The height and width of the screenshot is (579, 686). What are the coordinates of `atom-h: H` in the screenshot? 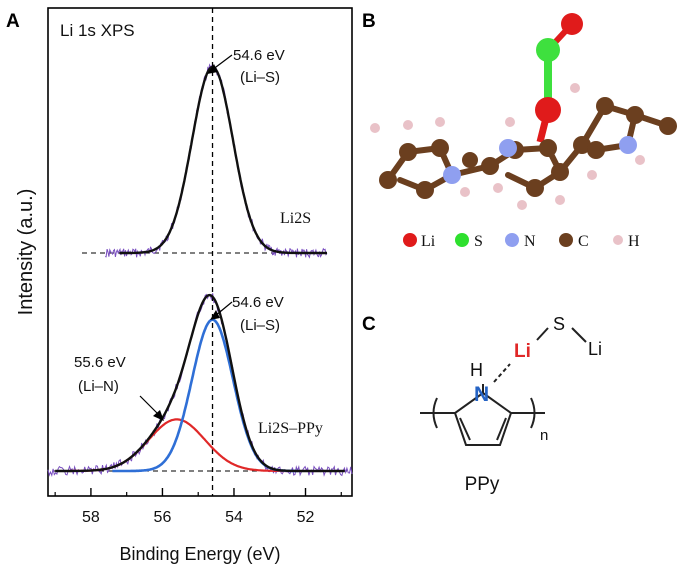 It's located at (476, 370).